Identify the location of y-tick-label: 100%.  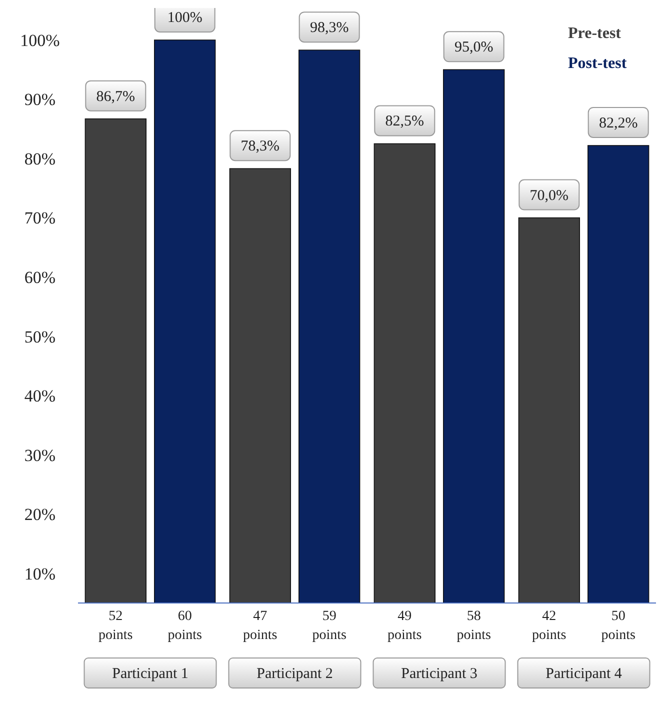
(40, 40).